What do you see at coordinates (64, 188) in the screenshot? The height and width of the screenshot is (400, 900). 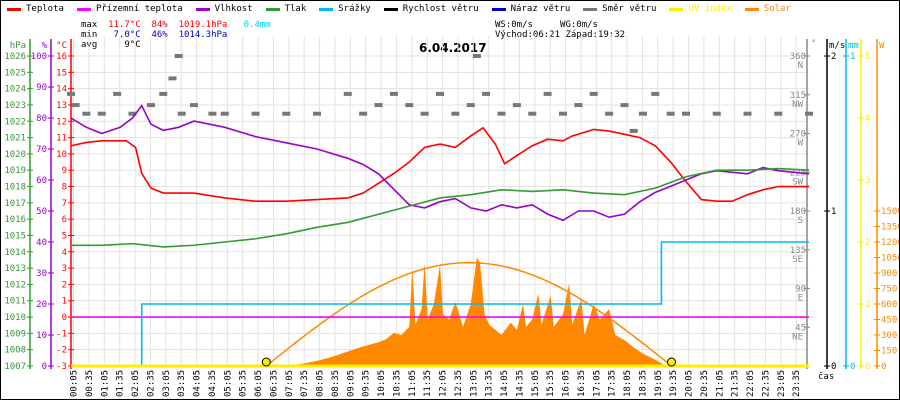 I see `temperature-tick-label: 8` at bounding box center [64, 188].